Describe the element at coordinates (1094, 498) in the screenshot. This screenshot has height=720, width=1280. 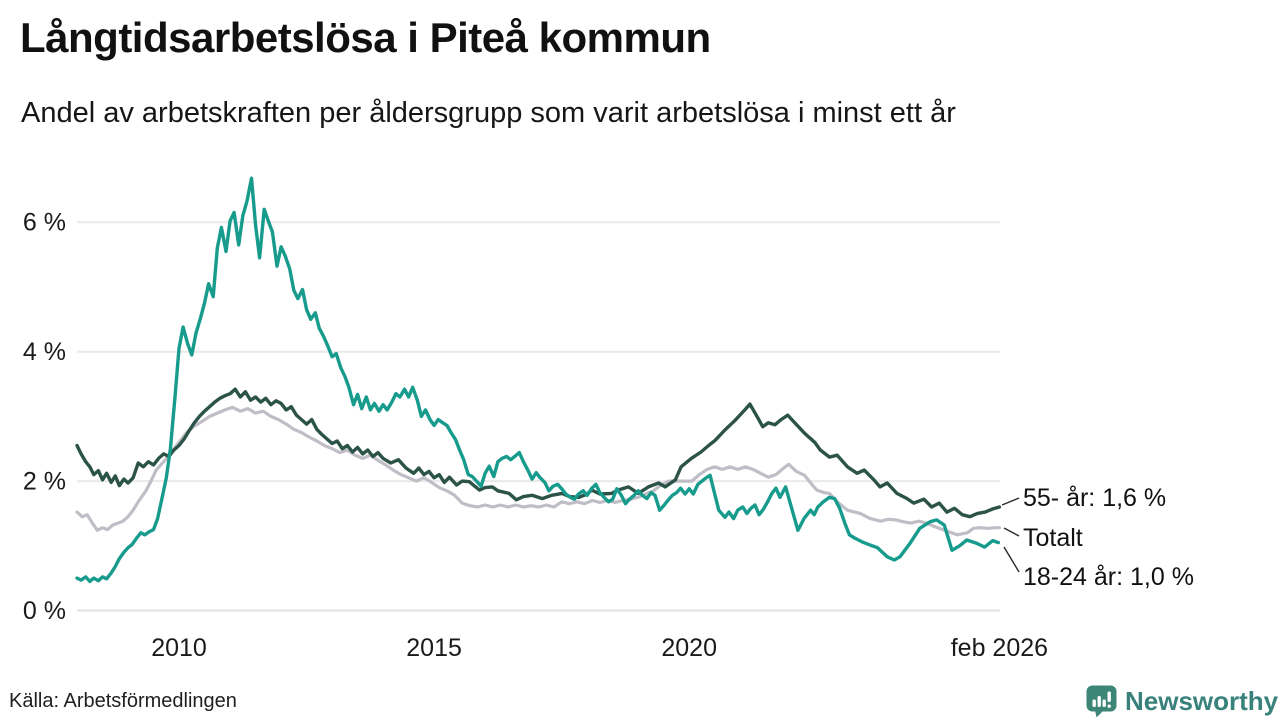
I see `series-end-label: 55- år: 1,6 %` at that location.